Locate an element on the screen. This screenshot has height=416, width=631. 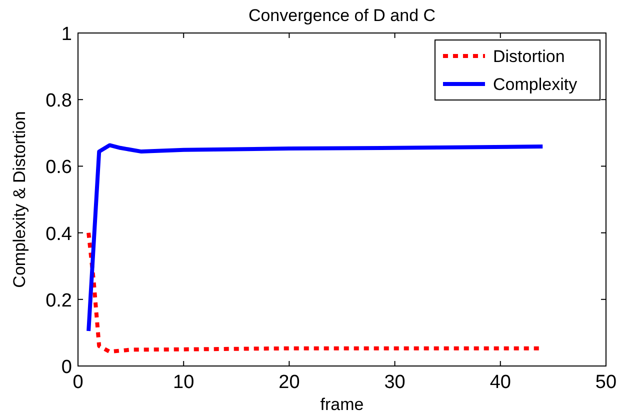
legend-label: Distortion is located at coordinates (529, 56).